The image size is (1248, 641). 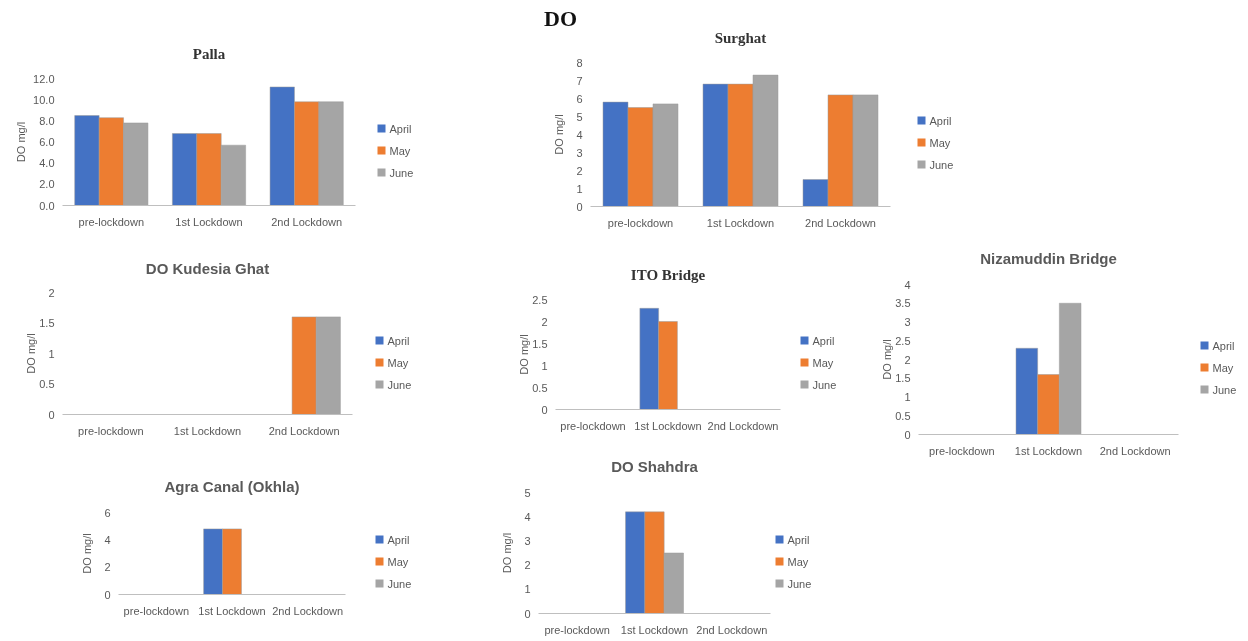 What do you see at coordinates (47, 184) in the screenshot?
I see `y-tick-label: 2.0` at bounding box center [47, 184].